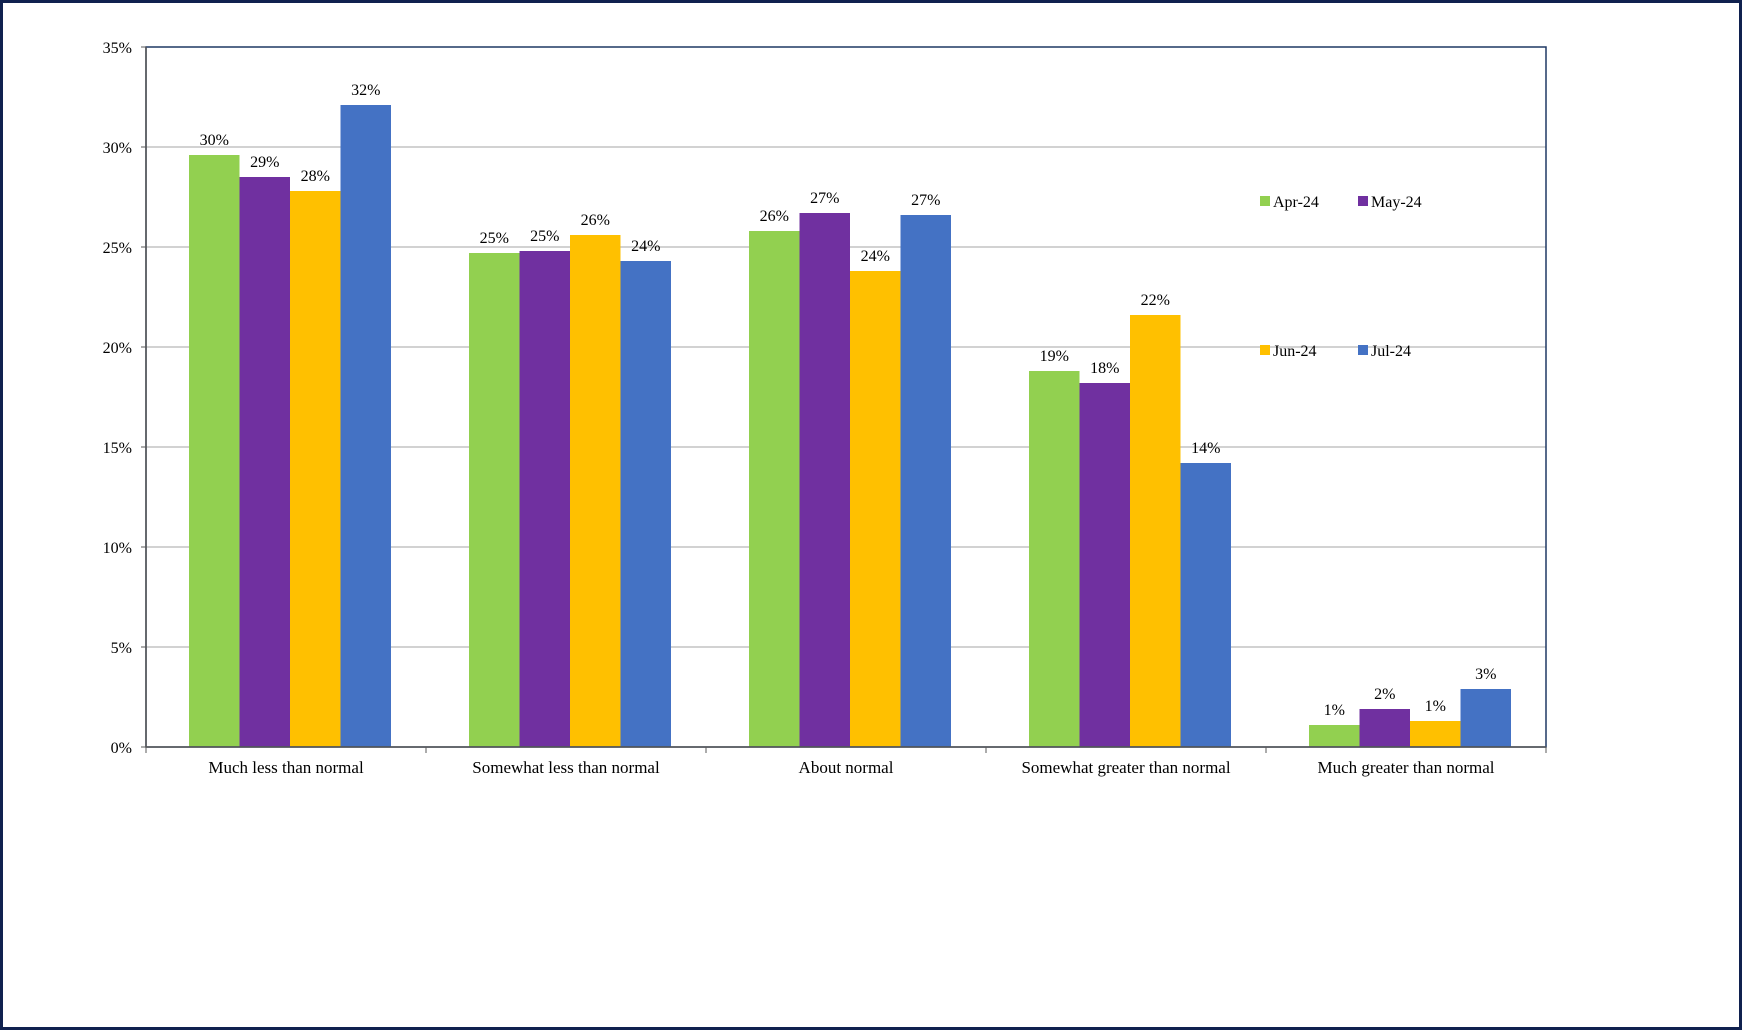 The width and height of the screenshot is (1742, 1030). Describe the element at coordinates (214, 140) in the screenshot. I see `data-label: 30%` at that location.